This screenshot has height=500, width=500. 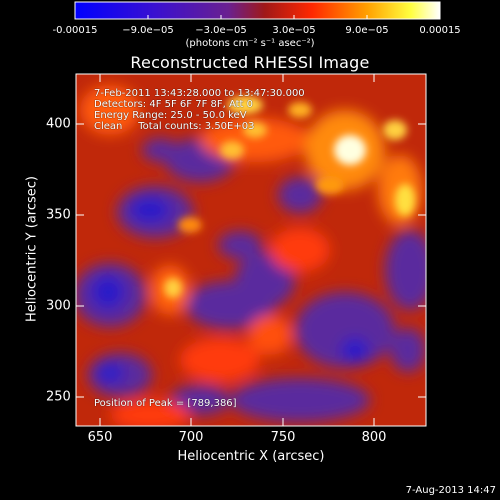 I want to click on colorbar-tick-label: −9.0e−05, so click(x=148, y=30).